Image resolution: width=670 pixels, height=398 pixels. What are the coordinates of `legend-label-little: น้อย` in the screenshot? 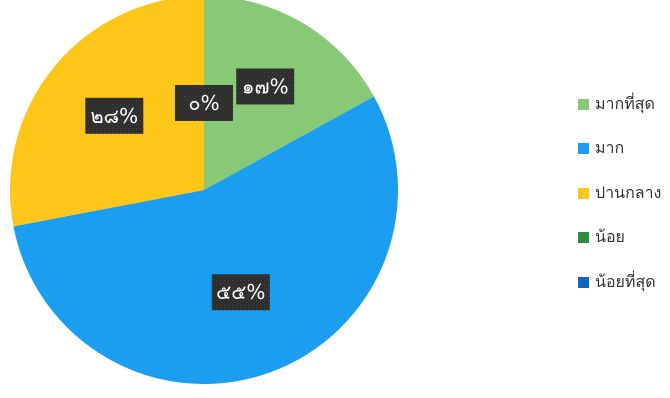 It's located at (610, 236).